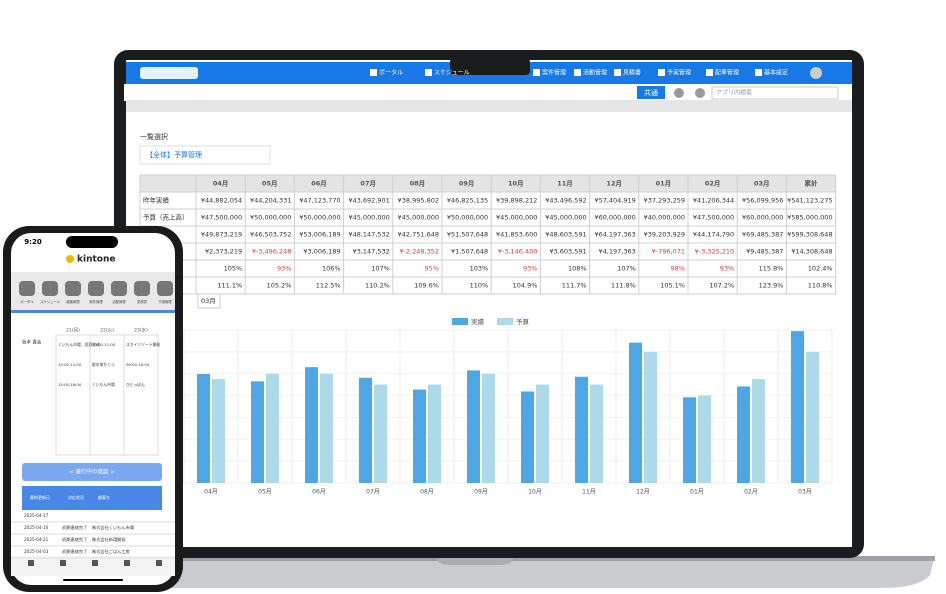 The image size is (946, 594). What do you see at coordinates (626, 269) in the screenshot?
I see `table-cell: 107%` at bounding box center [626, 269].